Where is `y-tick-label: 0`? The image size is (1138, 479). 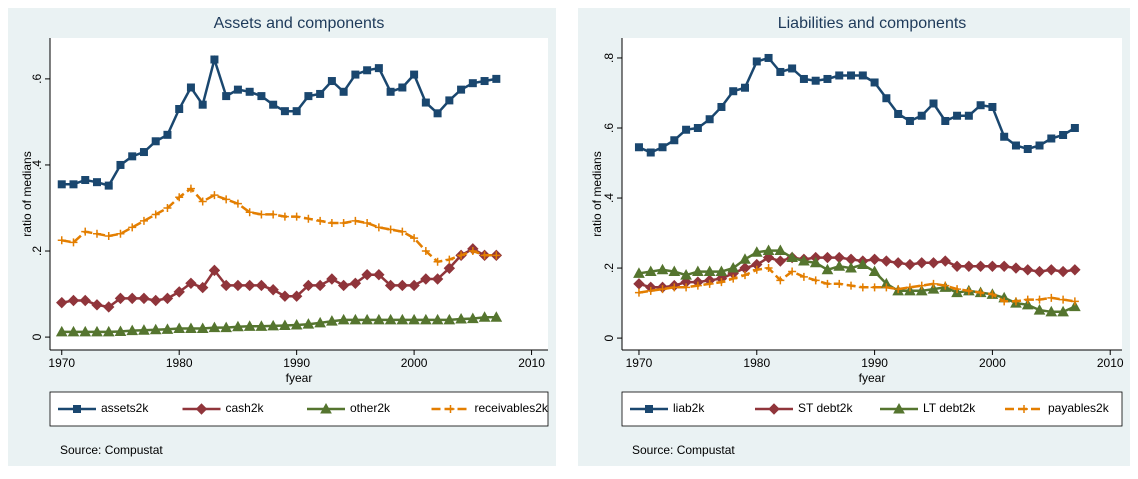
y-tick-label: 0 is located at coordinates (609, 337).